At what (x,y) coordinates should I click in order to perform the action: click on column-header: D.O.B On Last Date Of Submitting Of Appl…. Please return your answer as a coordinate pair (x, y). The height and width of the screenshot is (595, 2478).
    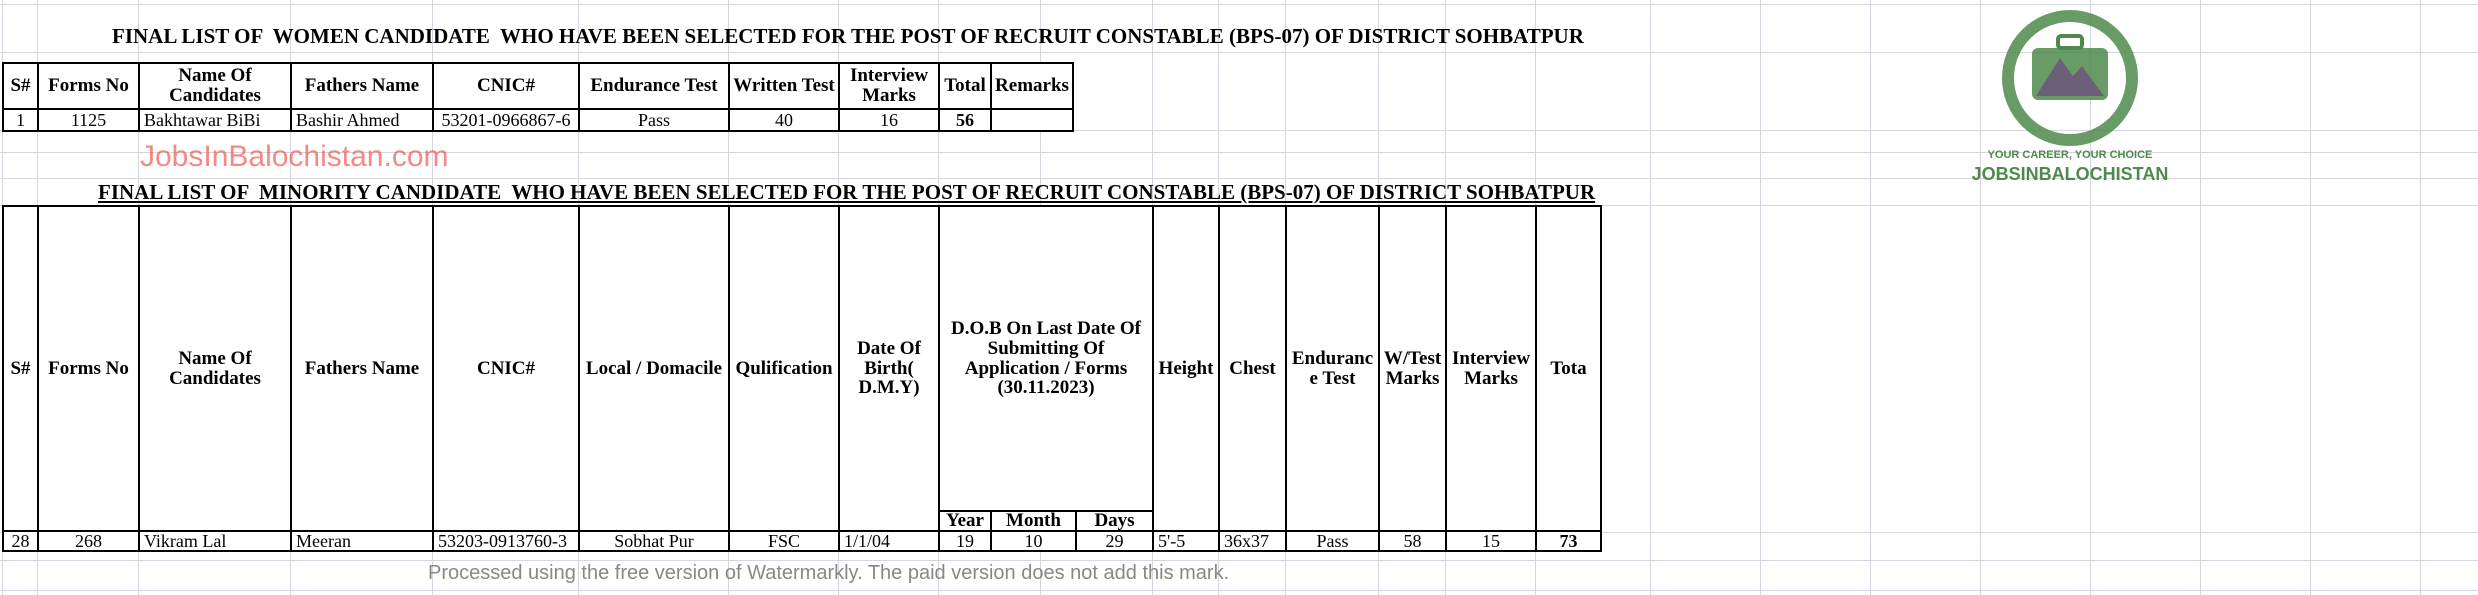
    Looking at the image, I should click on (1046, 358).